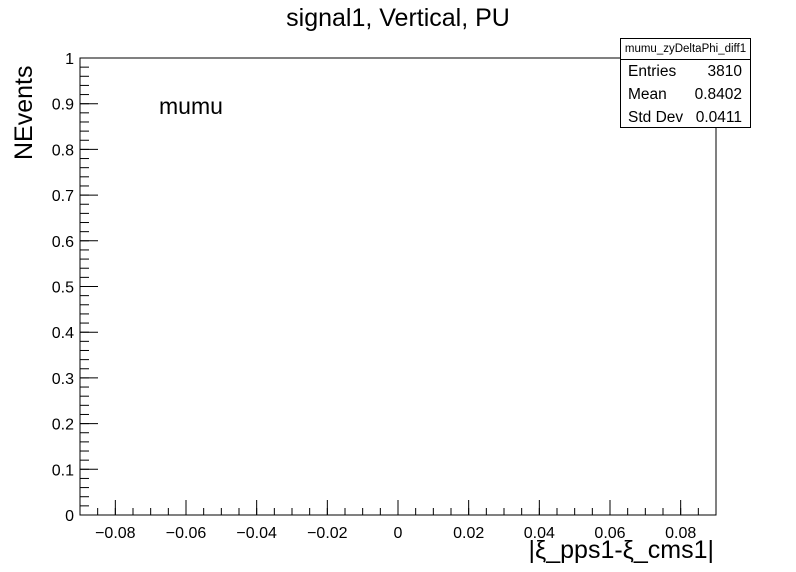 This screenshot has width=796, height=572. Describe the element at coordinates (115, 533) in the screenshot. I see `x-tick-label: −0.08` at that location.